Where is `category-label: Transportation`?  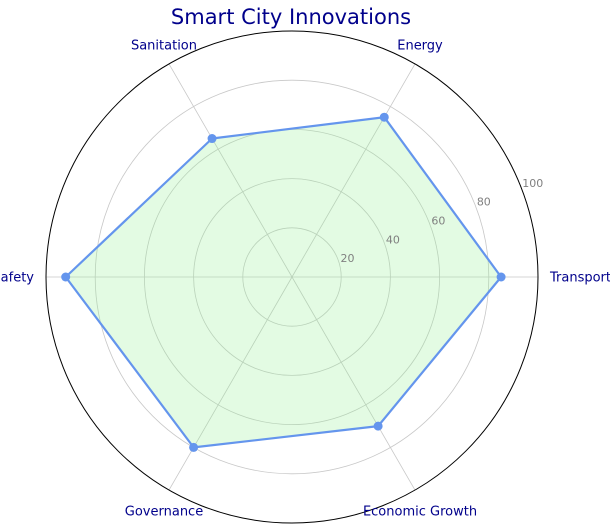
category-label: Transportation is located at coordinates (579, 278).